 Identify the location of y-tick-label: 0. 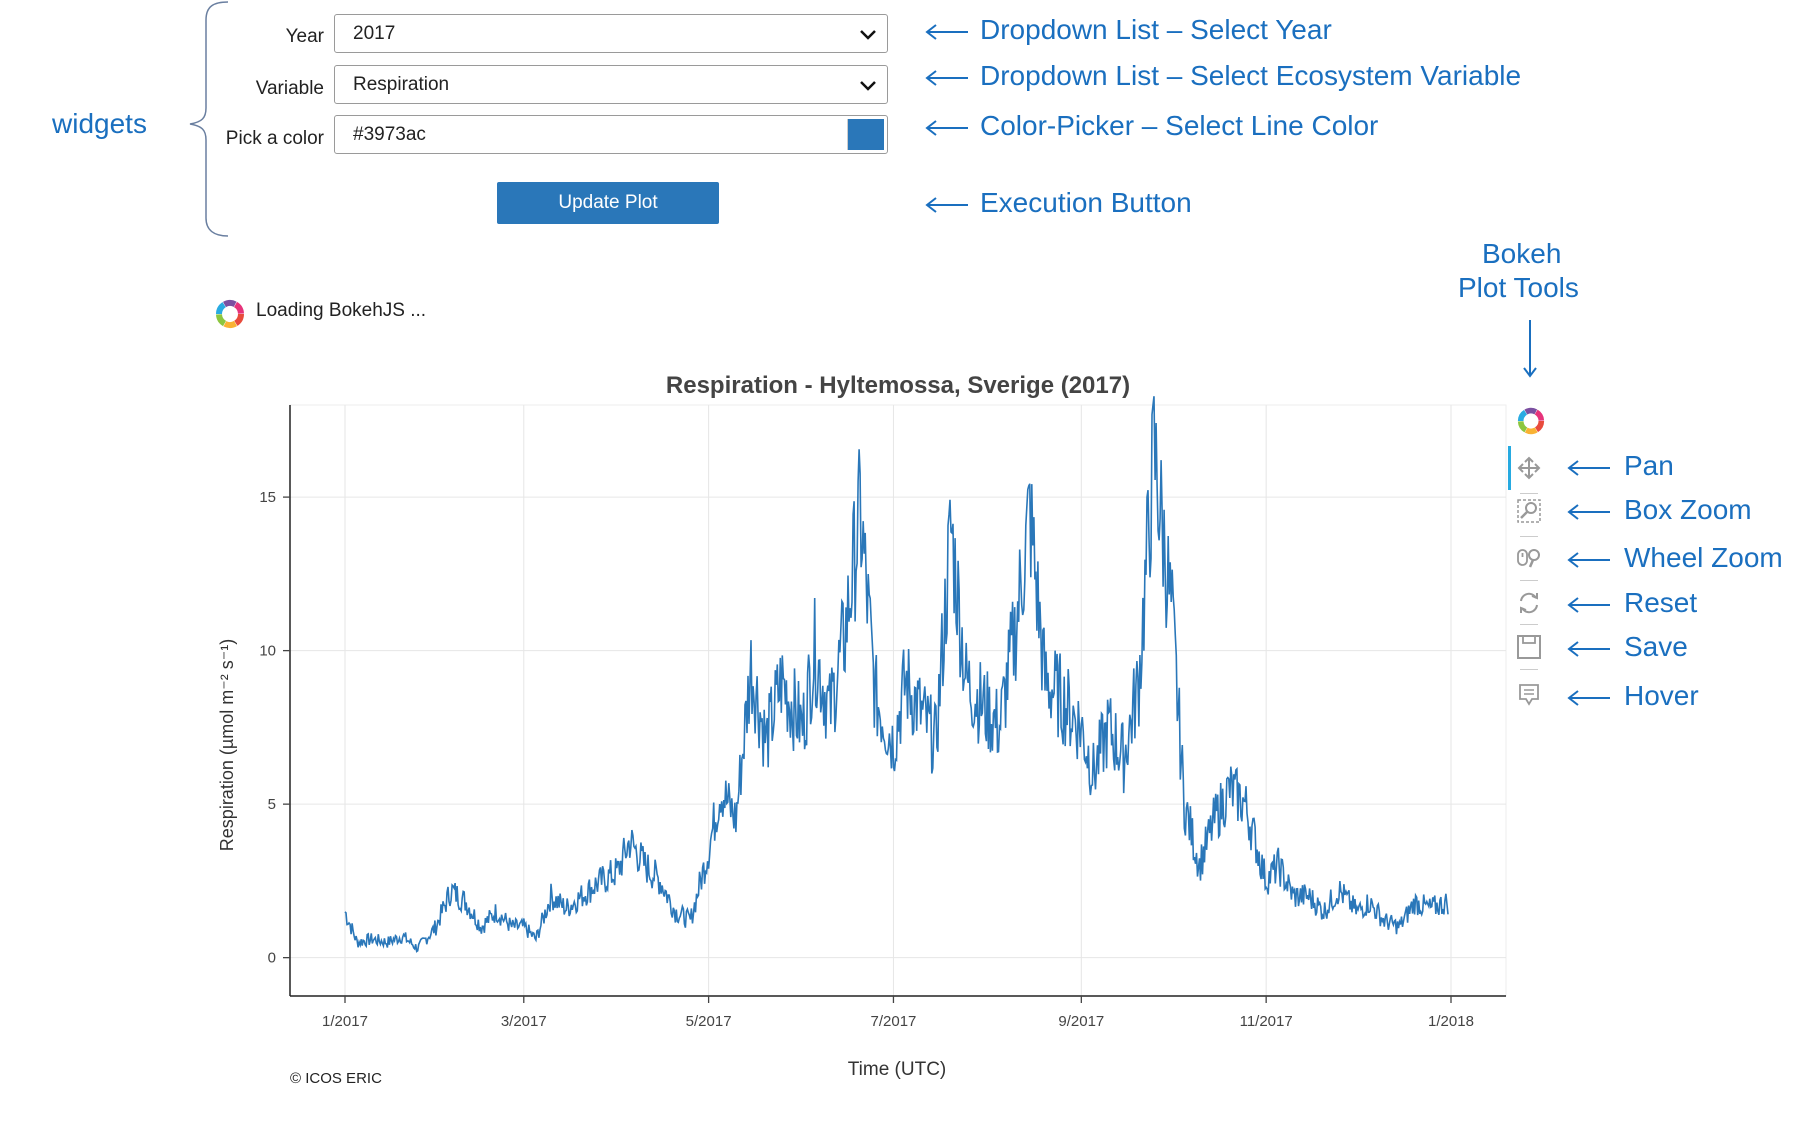
(272, 958).